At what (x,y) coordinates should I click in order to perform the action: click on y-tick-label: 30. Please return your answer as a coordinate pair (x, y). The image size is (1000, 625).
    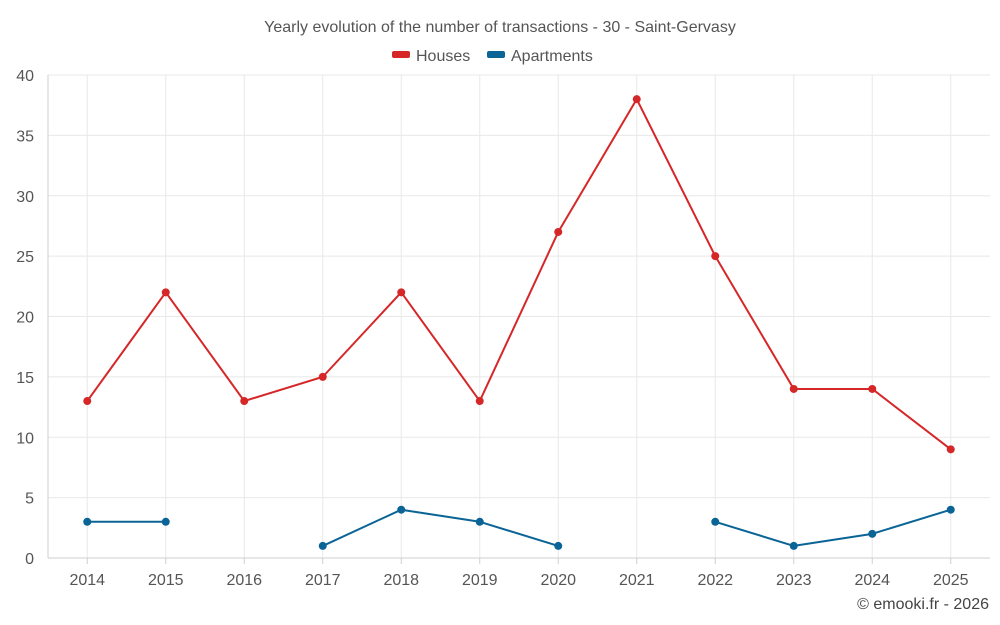
    Looking at the image, I should click on (25, 197).